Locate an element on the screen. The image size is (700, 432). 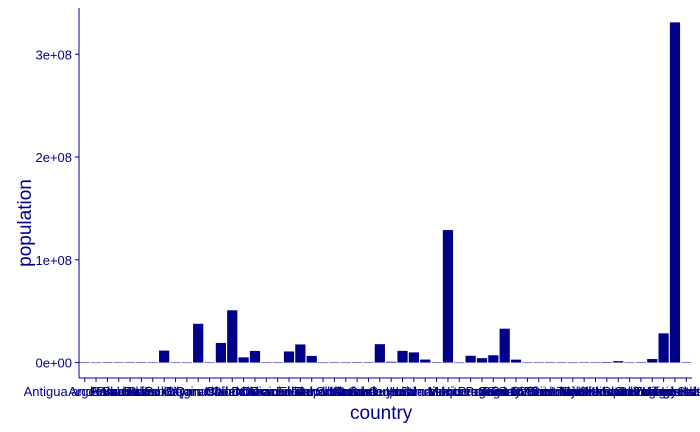
x-tick-label: Martinique is located at coordinates (436, 391).